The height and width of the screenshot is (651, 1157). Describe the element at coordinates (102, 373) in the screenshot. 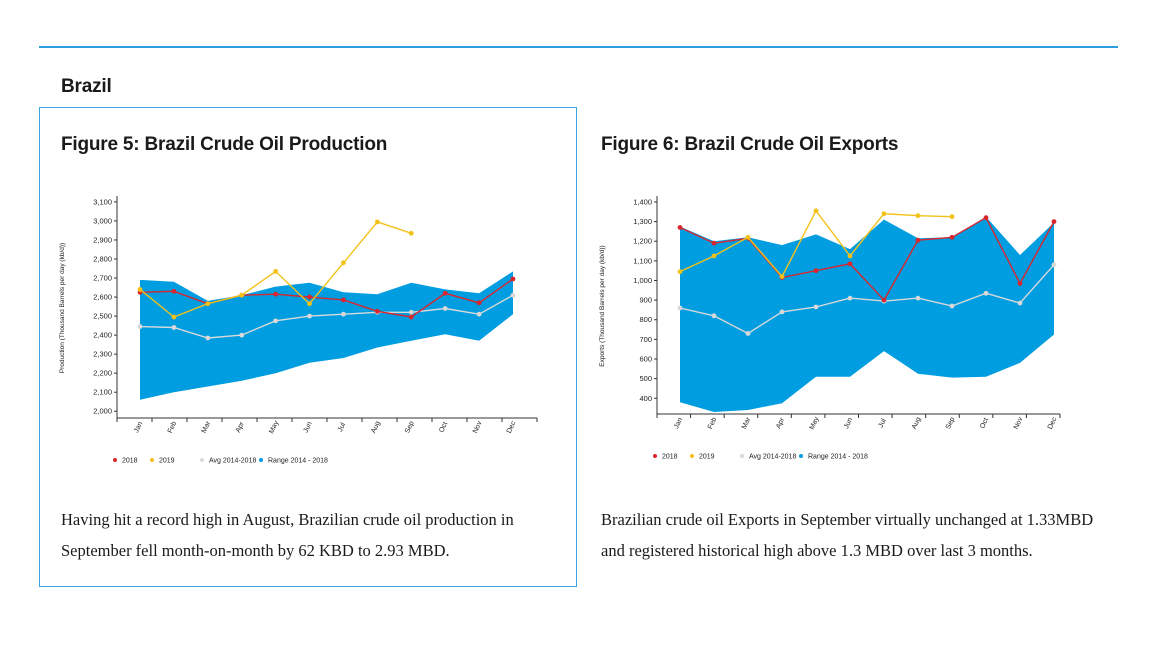

I see `y-tick-label: 2,200` at that location.